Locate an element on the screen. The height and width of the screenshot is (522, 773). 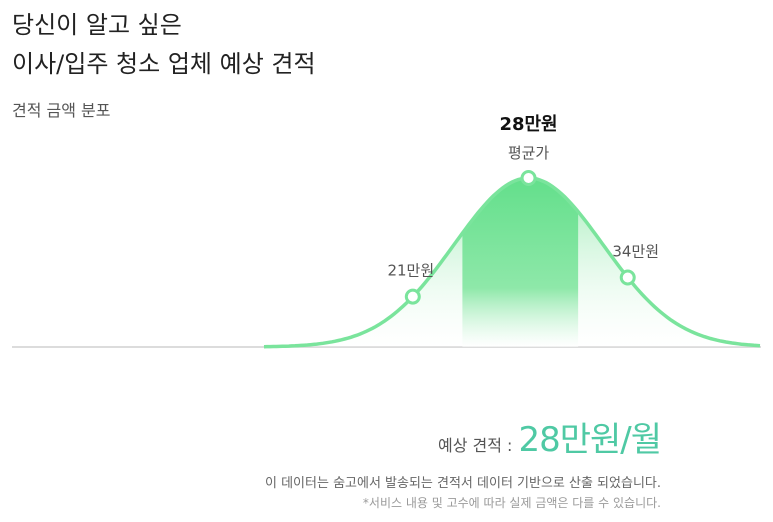
data-source-note: 이 데이터는 숨고에서 발송되는 견적서 데이터 기반으로 산출 되었습니다. is located at coordinates (463, 483).